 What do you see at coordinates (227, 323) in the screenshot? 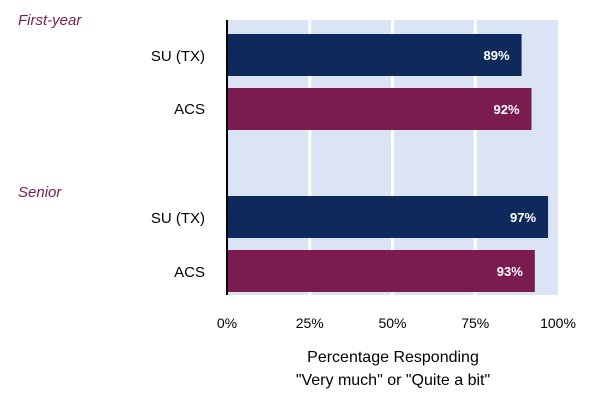
I see `x-tick-label: 0%` at bounding box center [227, 323].